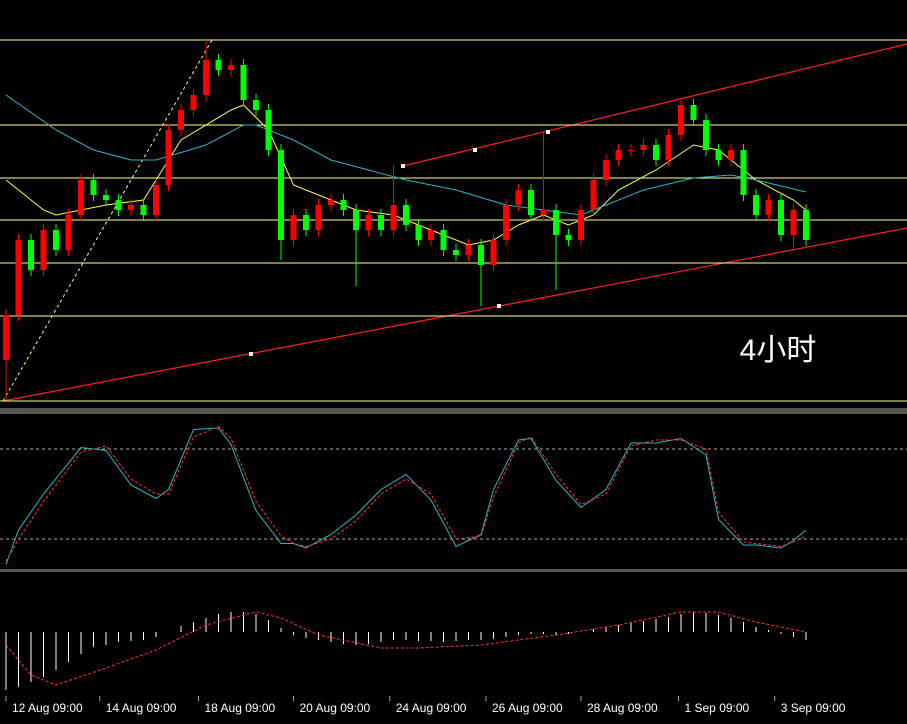 This screenshot has height=724, width=907. Describe the element at coordinates (47, 708) in the screenshot. I see `x-tick-label: 12 Aug 09:00` at that location.